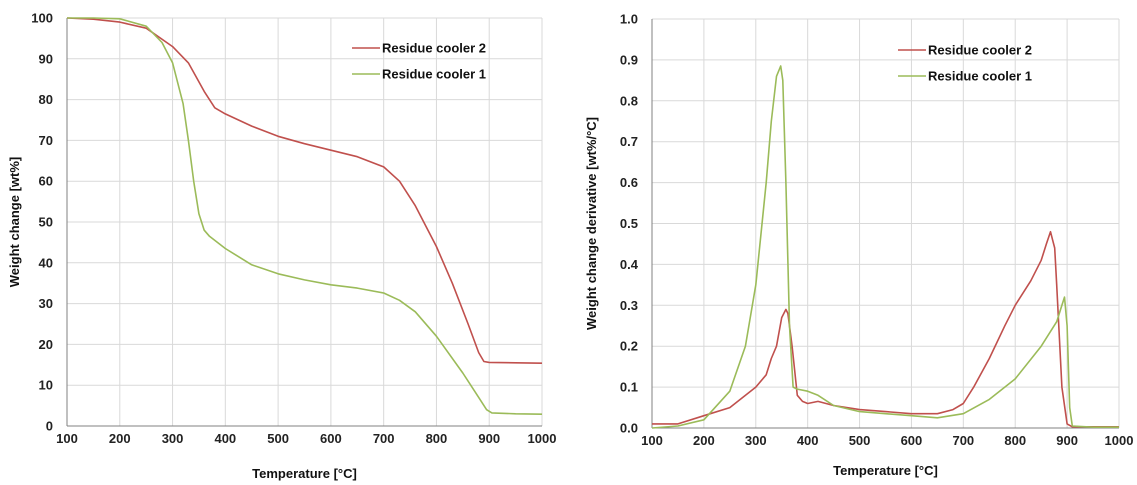 Image resolution: width=1137 pixels, height=485 pixels. Describe the element at coordinates (629, 223) in the screenshot. I see `y-tick-label: 0.5` at that location.